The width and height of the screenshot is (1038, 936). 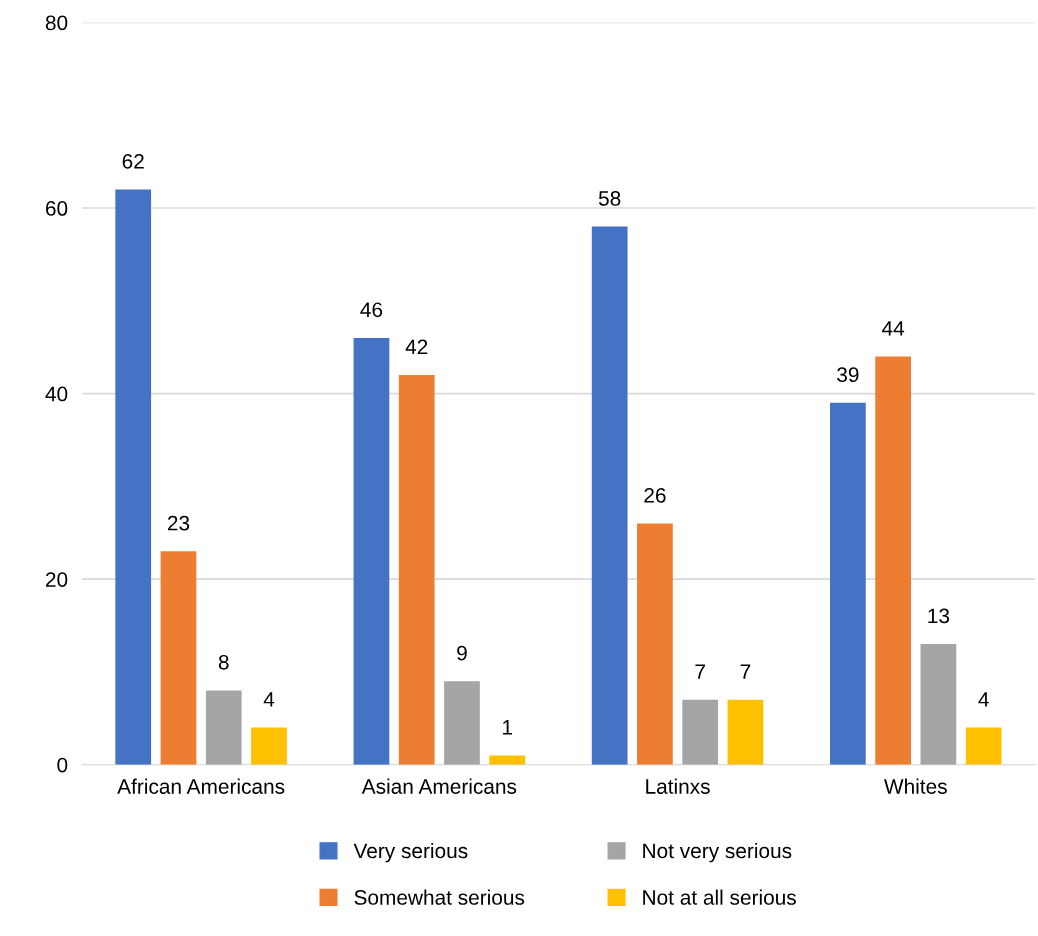 I want to click on y-tick-label: 0, so click(x=62, y=765).